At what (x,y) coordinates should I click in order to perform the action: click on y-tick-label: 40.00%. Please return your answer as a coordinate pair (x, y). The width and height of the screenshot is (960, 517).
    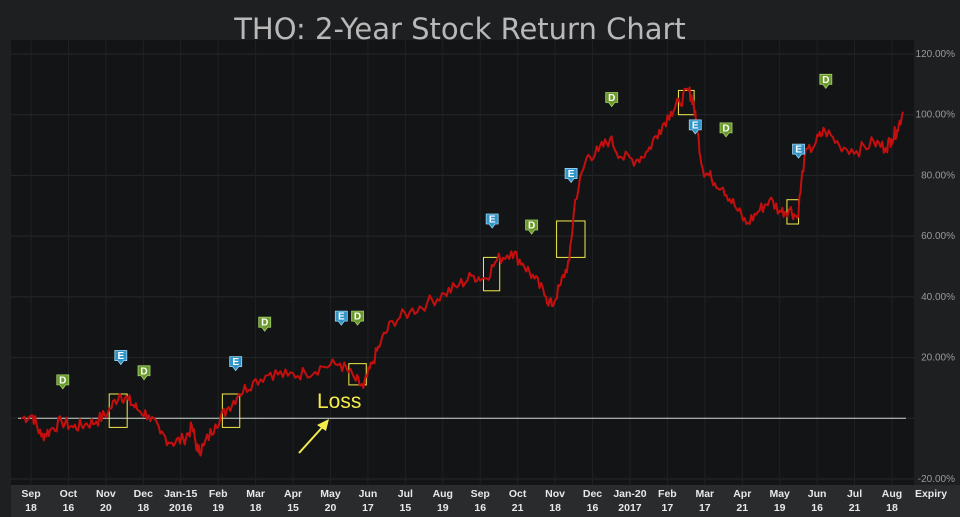
    Looking at the image, I should click on (938, 297).